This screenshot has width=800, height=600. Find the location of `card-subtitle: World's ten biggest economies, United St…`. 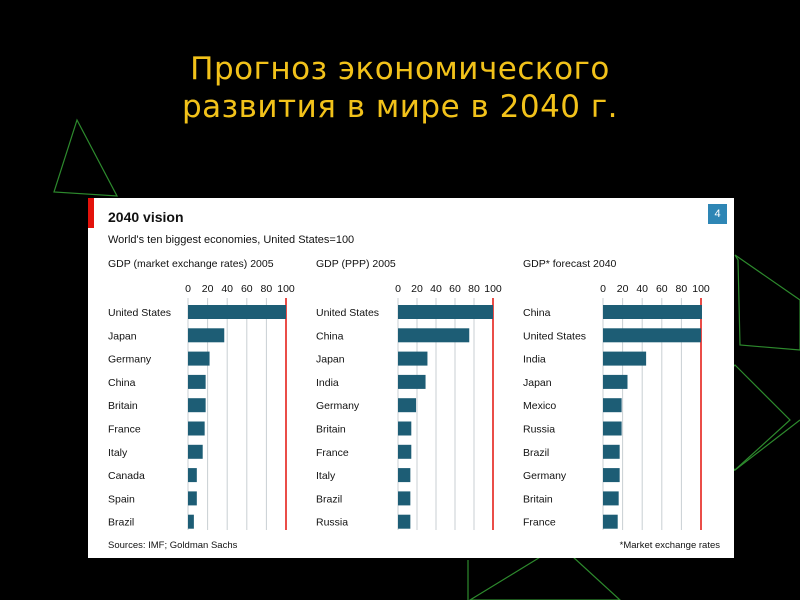

card-subtitle: World's ten biggest economies, United St… is located at coordinates (231, 240).